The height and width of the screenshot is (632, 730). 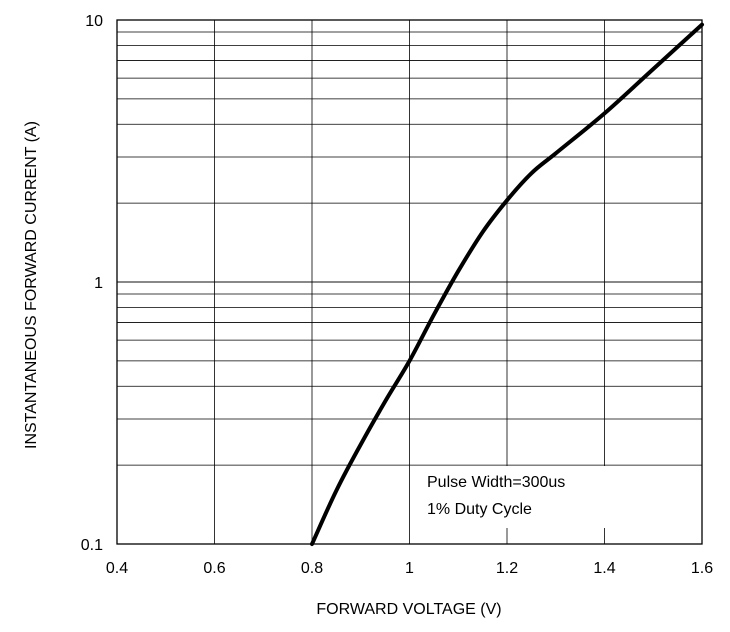 I want to click on x-tick-label: 1.4, so click(x=604, y=568).